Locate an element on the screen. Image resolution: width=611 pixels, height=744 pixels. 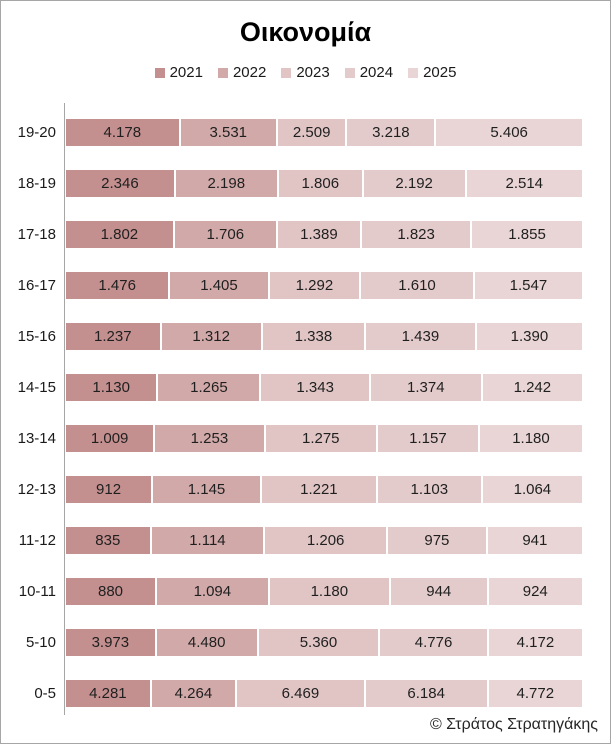
bar-segment-2022-12-13: 1.145 is located at coordinates (206, 489).